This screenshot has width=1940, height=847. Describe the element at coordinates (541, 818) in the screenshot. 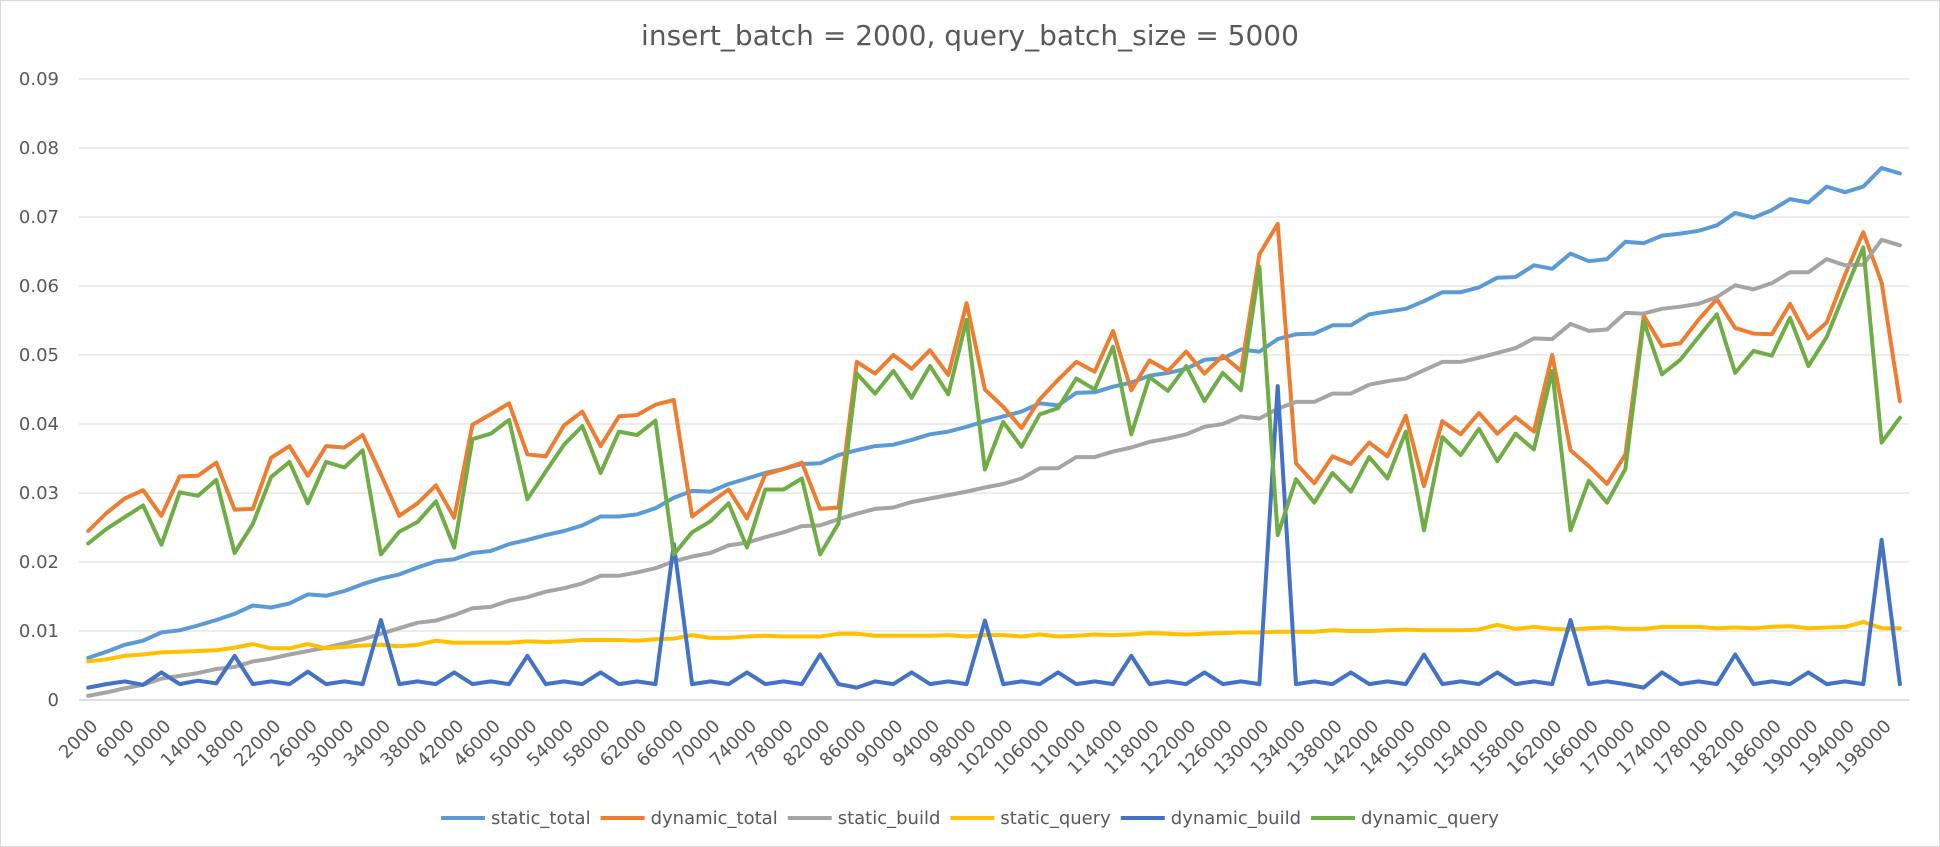

I see `legend-label: static_total` at that location.